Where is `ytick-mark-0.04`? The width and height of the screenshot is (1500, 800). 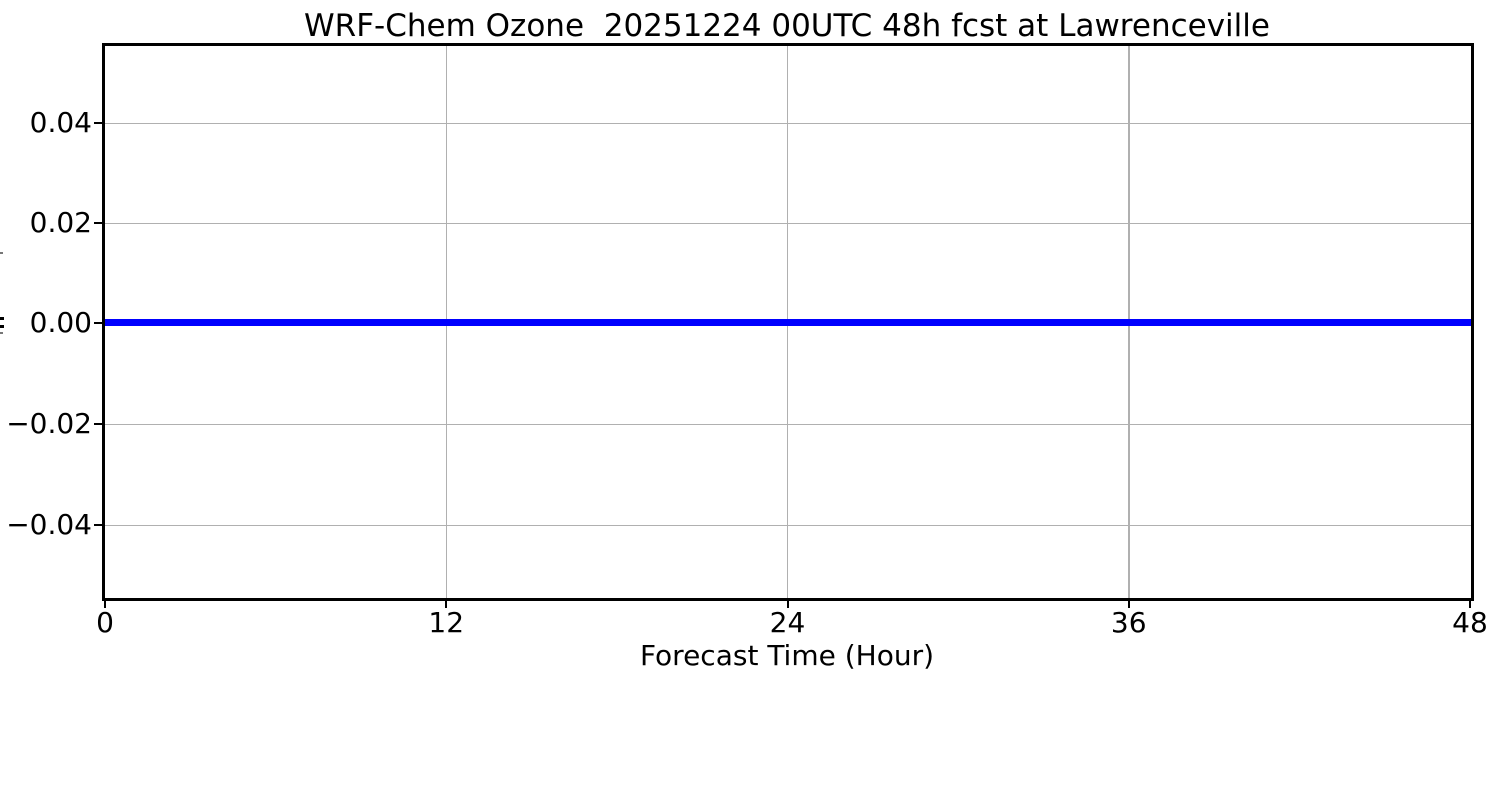 ytick-mark-0.04 is located at coordinates (98, 122).